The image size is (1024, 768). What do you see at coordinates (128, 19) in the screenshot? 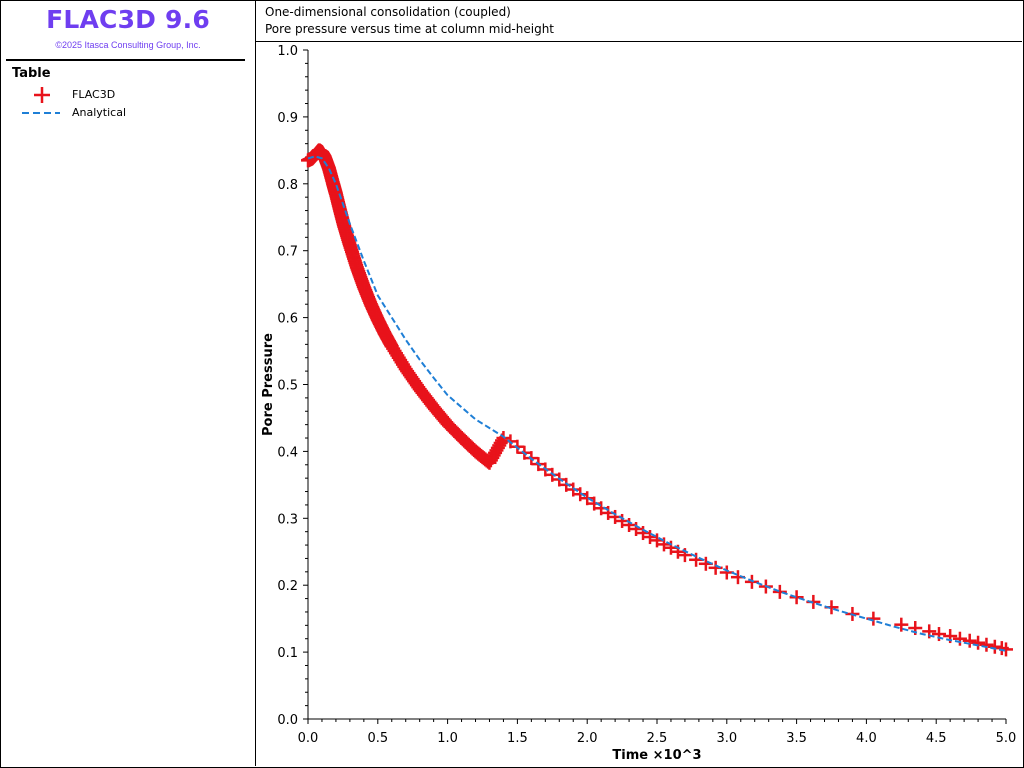
I see `app-title: FLAC3D 9.6` at bounding box center [128, 19].